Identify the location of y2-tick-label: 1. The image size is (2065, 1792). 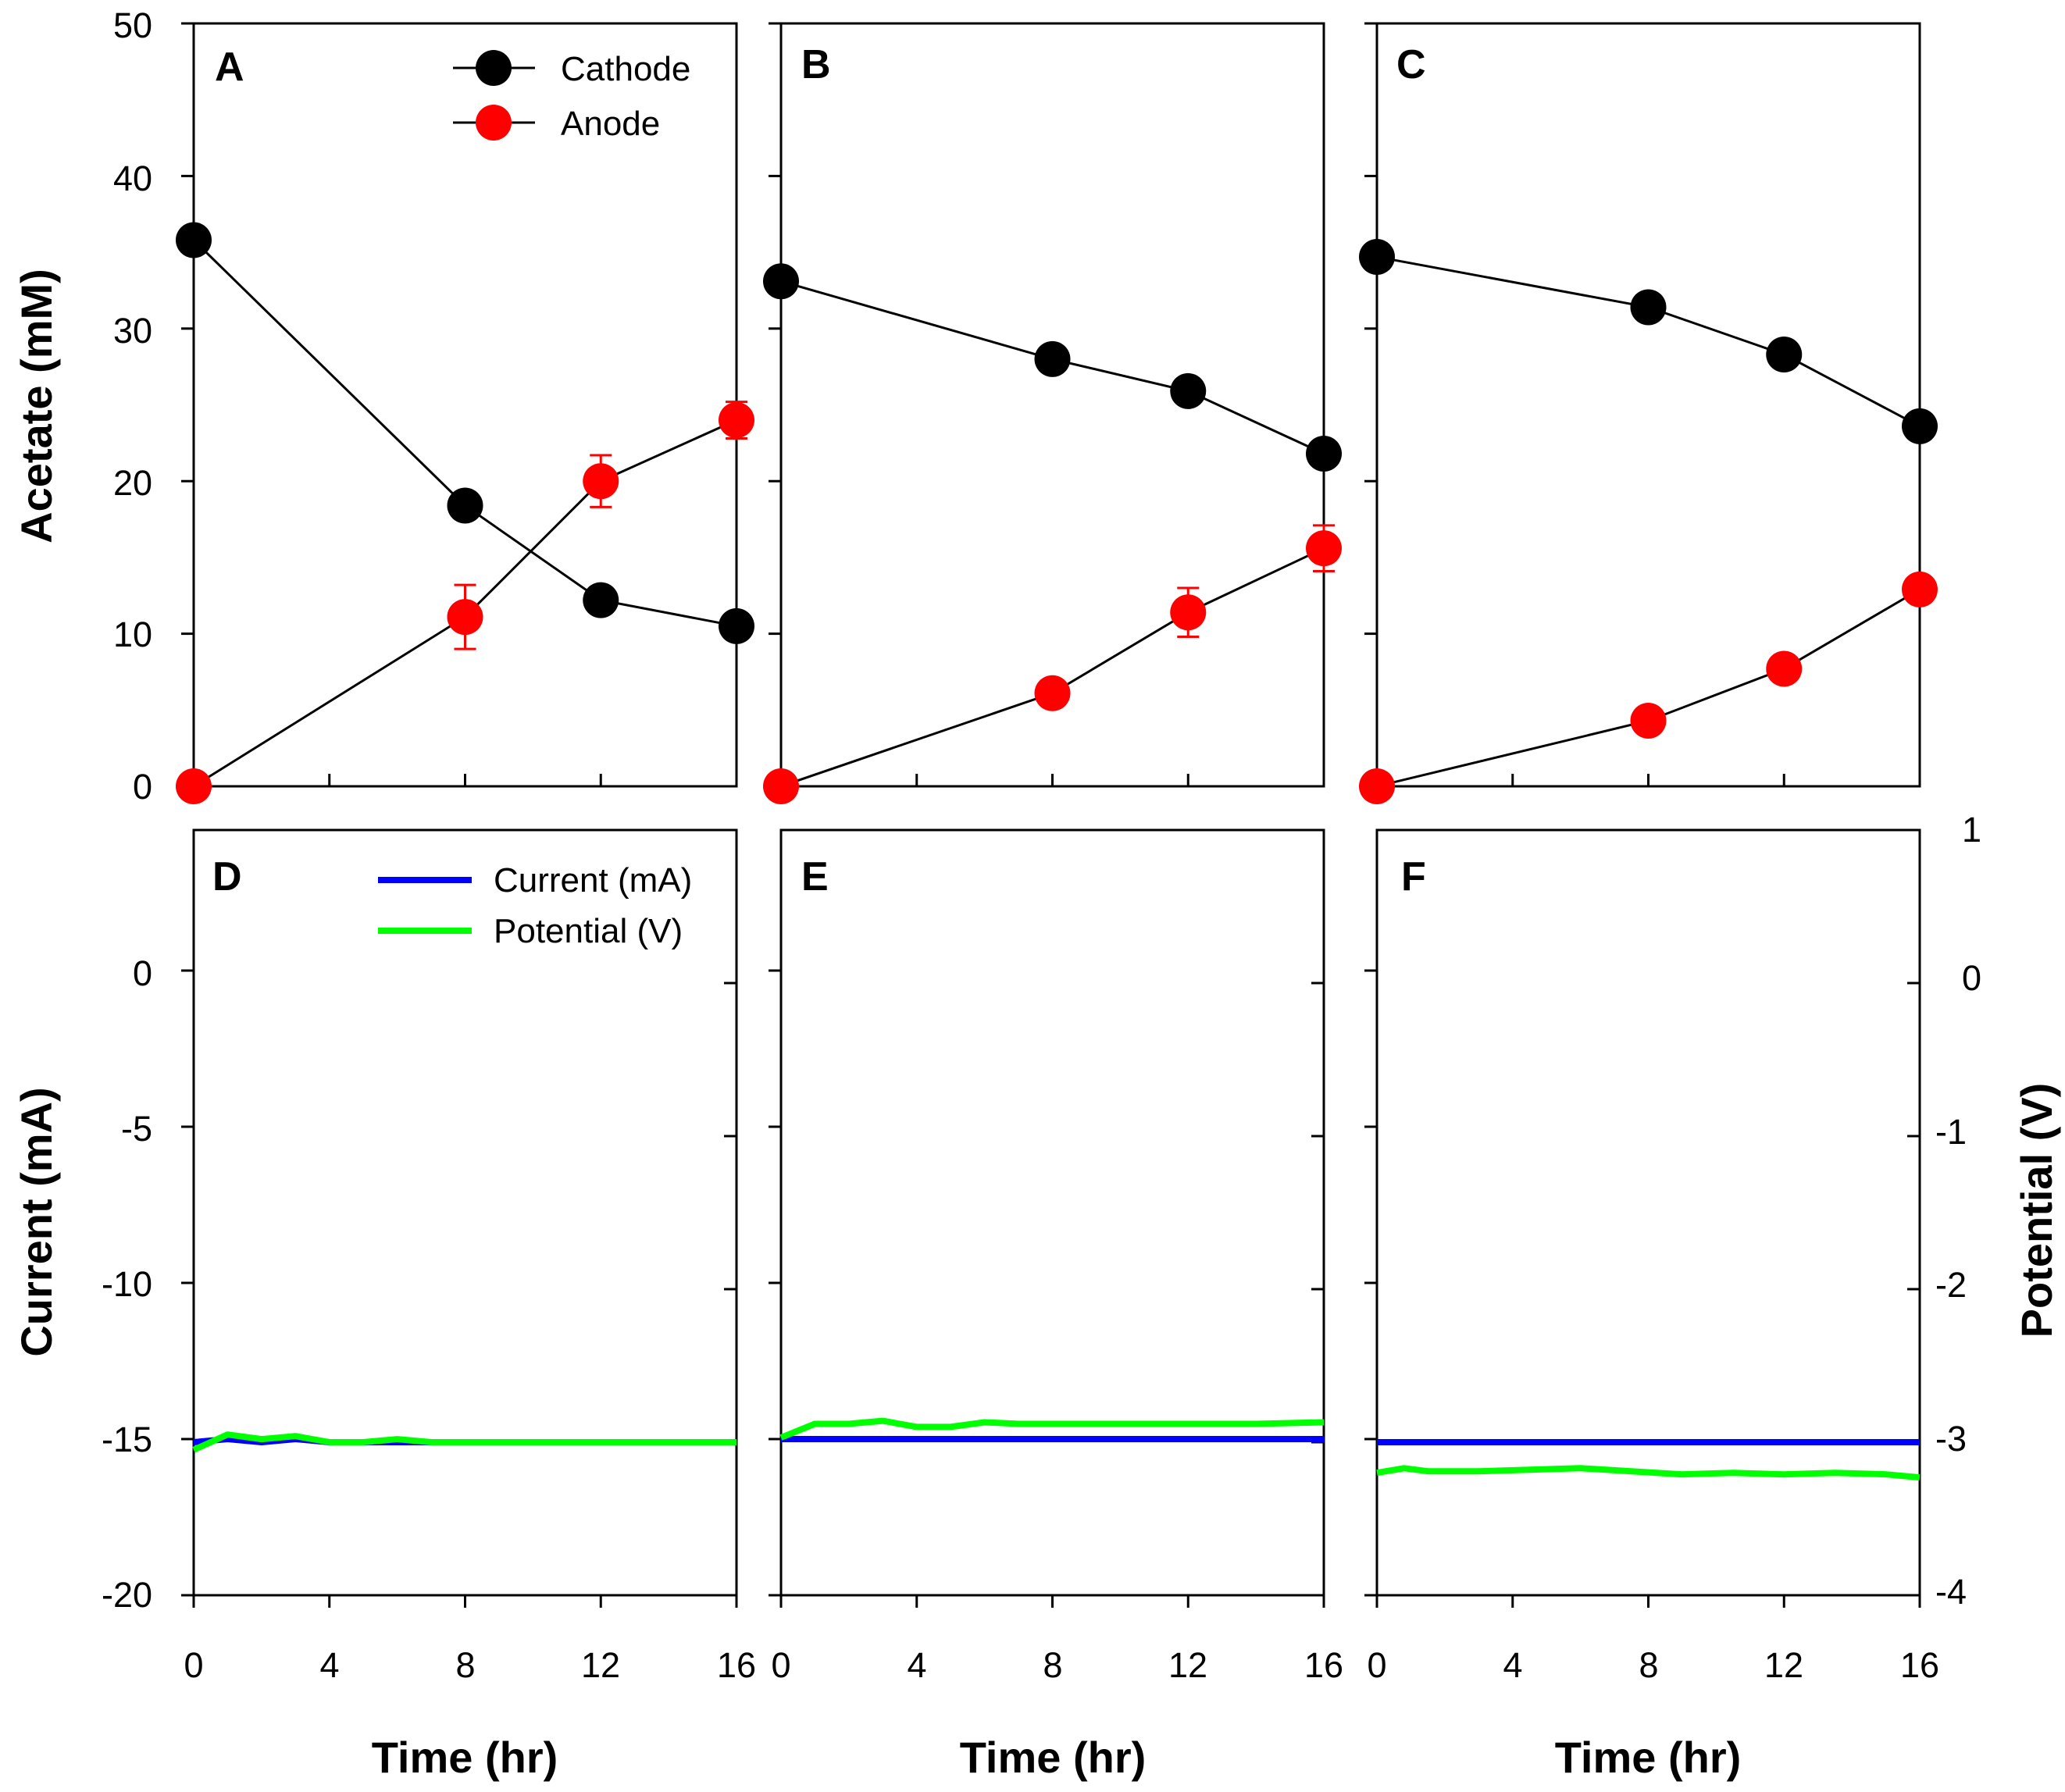
(1972, 830).